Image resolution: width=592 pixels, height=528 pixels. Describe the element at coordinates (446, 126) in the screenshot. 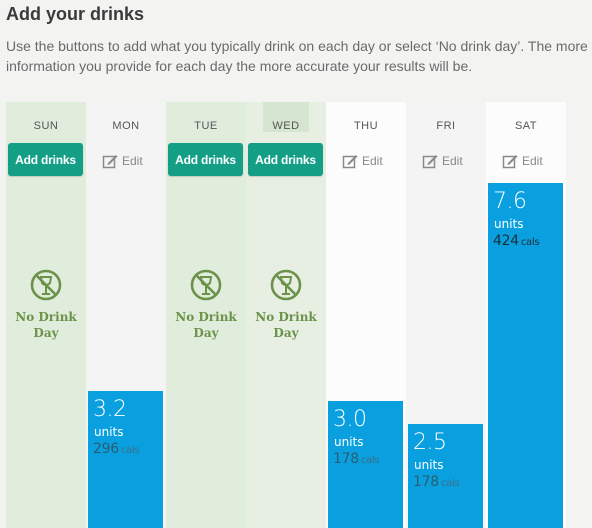

I see `day-label: FRI` at that location.